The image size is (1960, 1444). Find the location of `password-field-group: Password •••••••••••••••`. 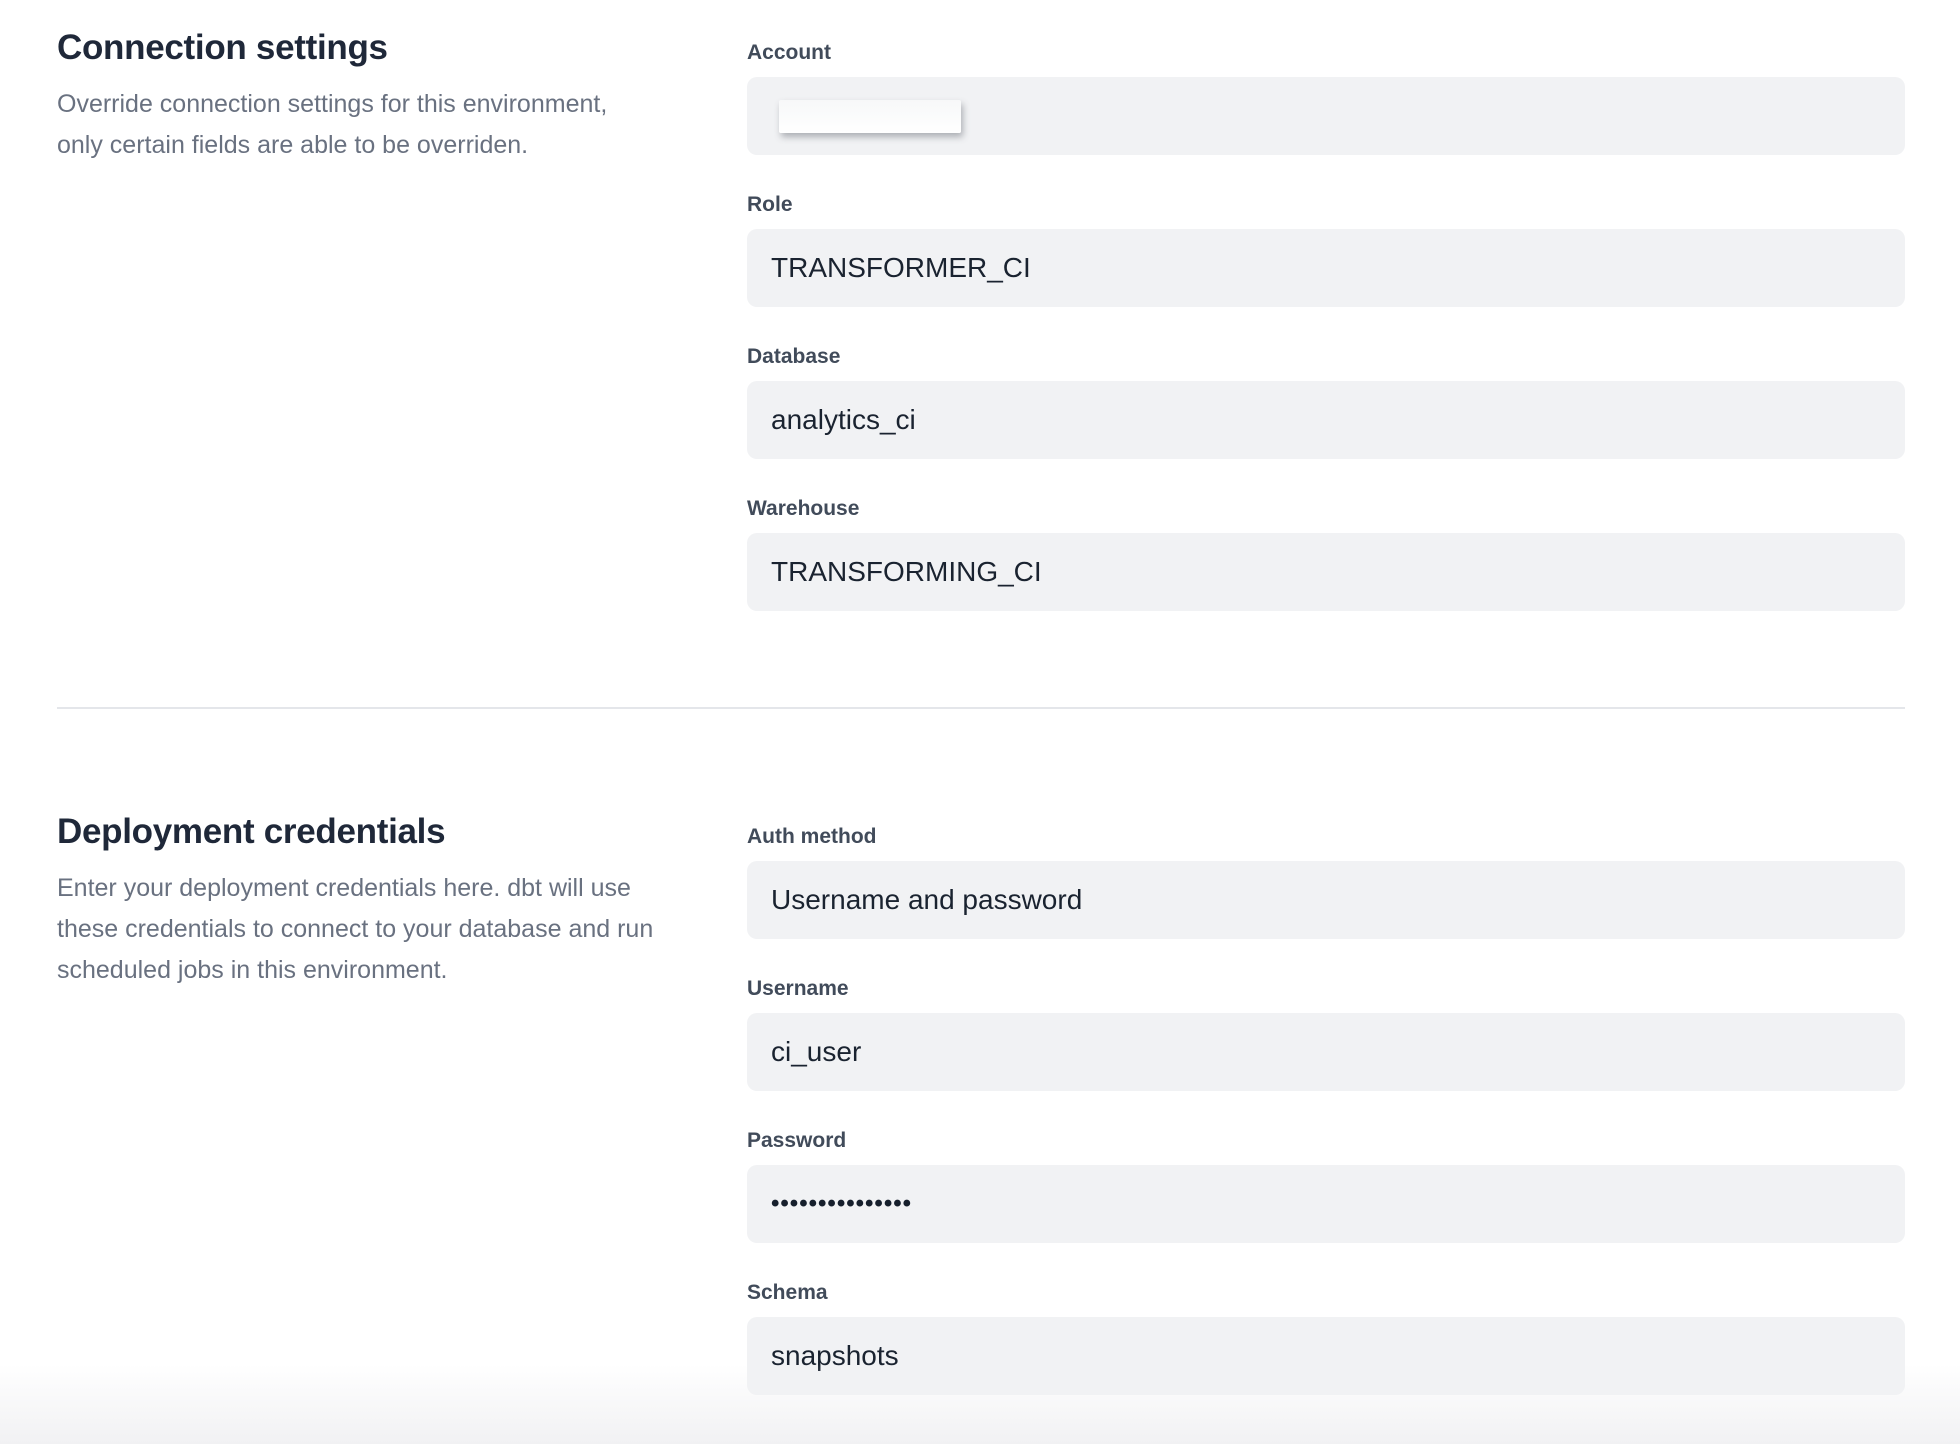

password-field-group: Password ••••••••••••••• is located at coordinates (1326, 1185).